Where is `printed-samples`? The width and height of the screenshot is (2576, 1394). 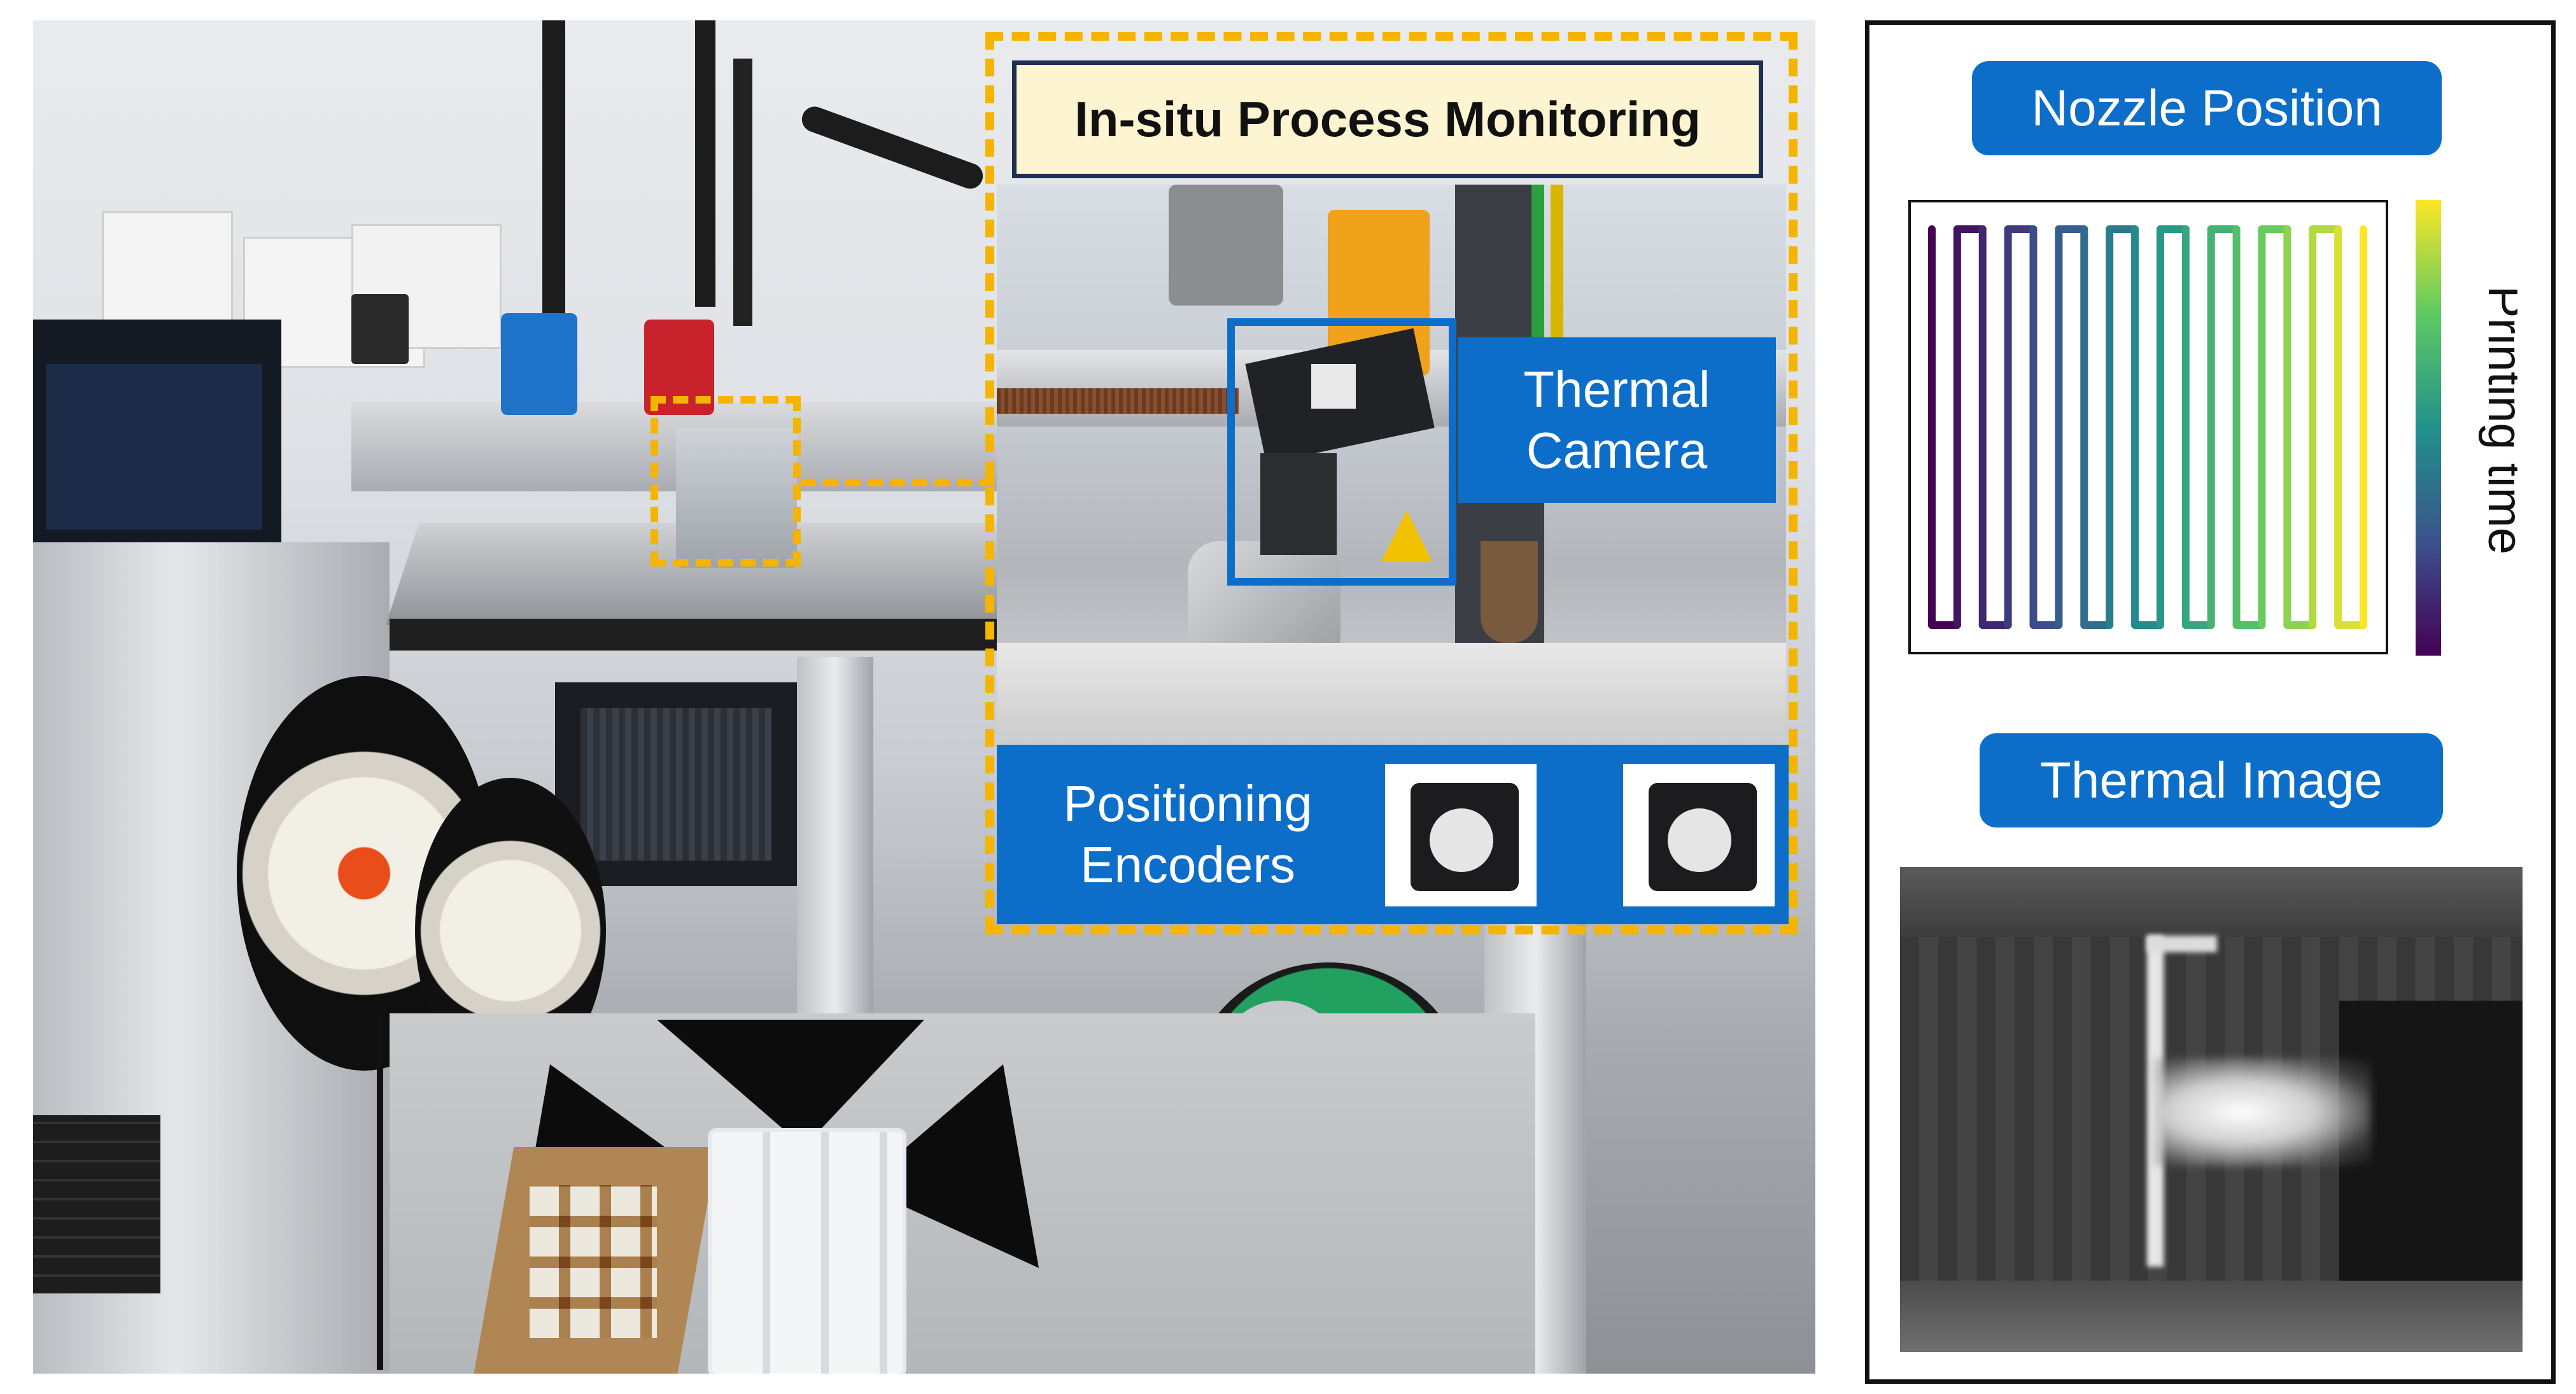
printed-samples is located at coordinates (594, 1261).